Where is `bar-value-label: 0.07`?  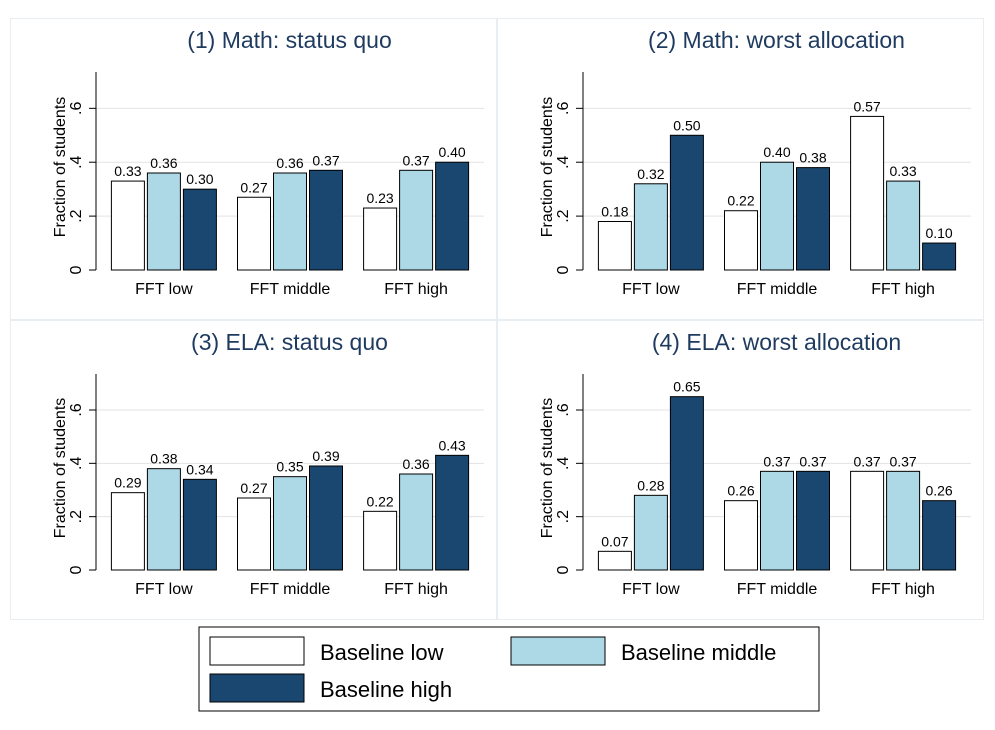
bar-value-label: 0.07 is located at coordinates (614, 541).